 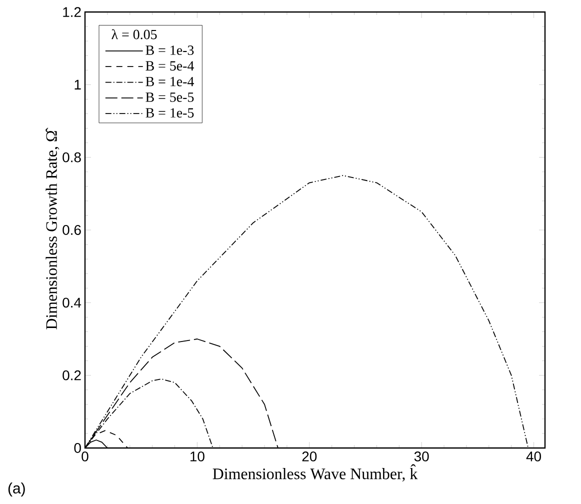 I want to click on y-tick-label: 0.6, so click(x=71, y=230).